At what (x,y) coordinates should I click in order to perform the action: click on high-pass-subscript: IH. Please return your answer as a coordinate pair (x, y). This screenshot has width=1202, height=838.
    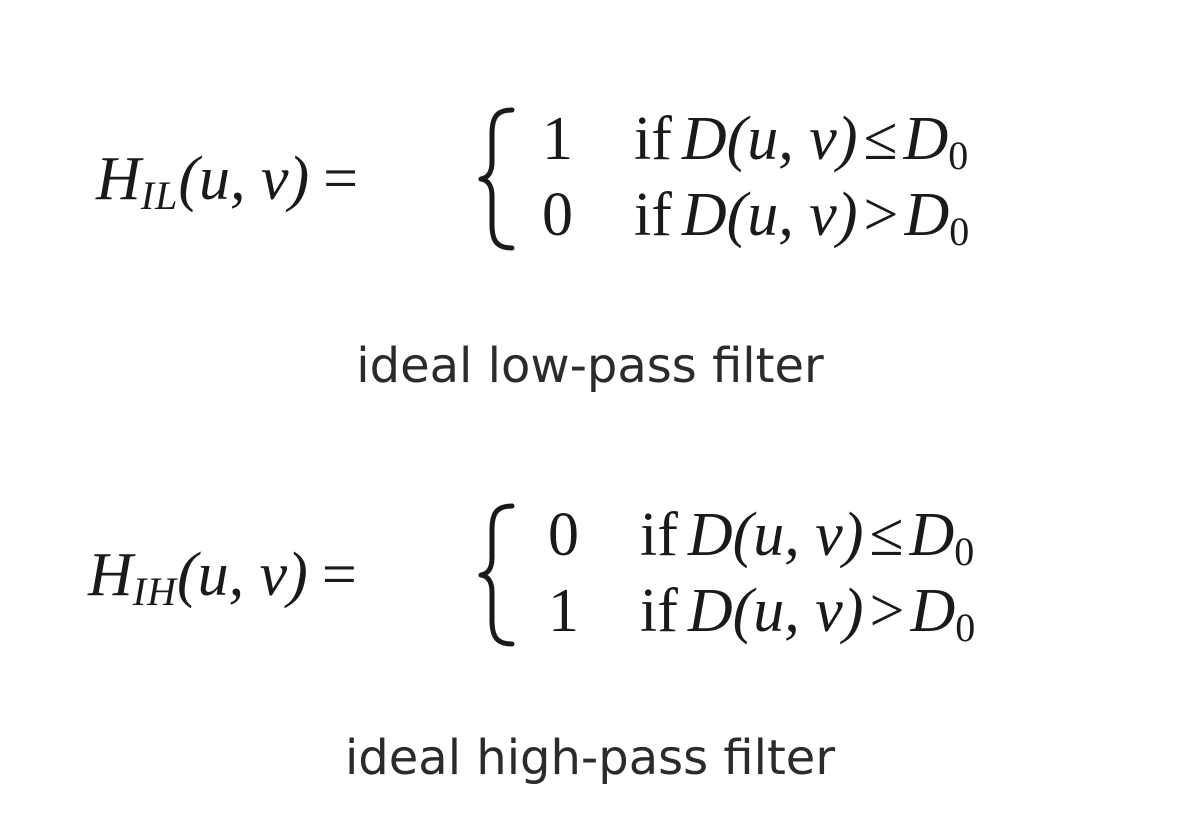
    Looking at the image, I should click on (154, 591).